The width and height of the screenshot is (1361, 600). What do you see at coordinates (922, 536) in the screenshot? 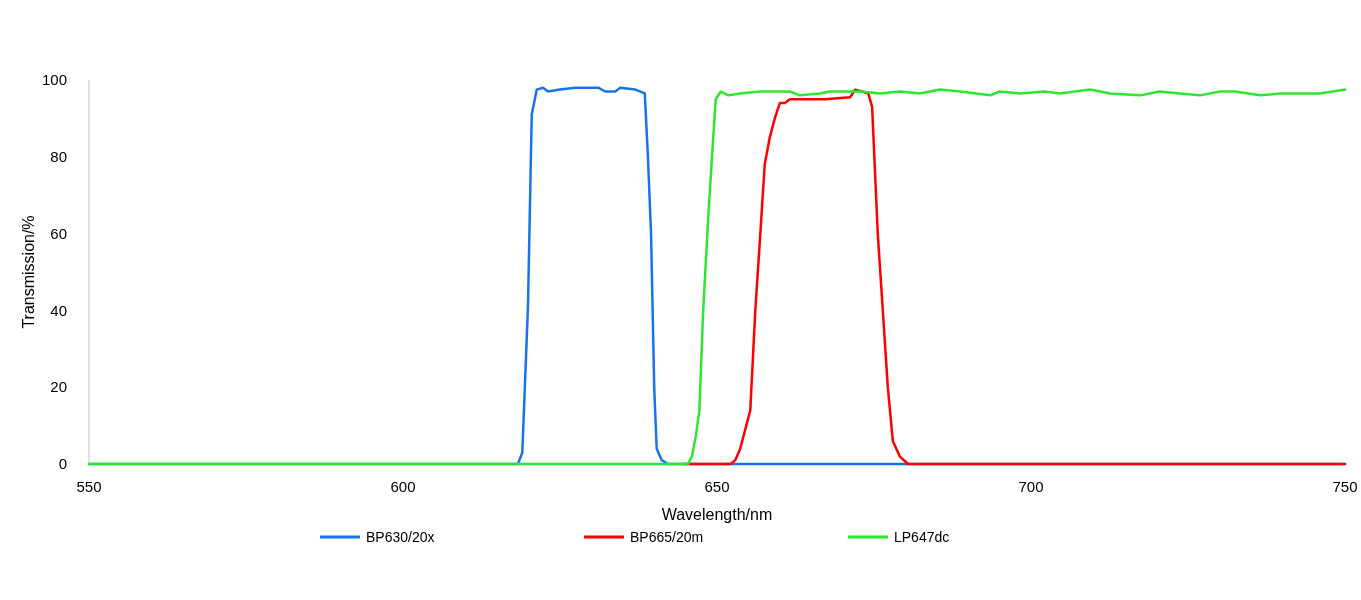
I see `legend-label: LP647dc` at bounding box center [922, 536].